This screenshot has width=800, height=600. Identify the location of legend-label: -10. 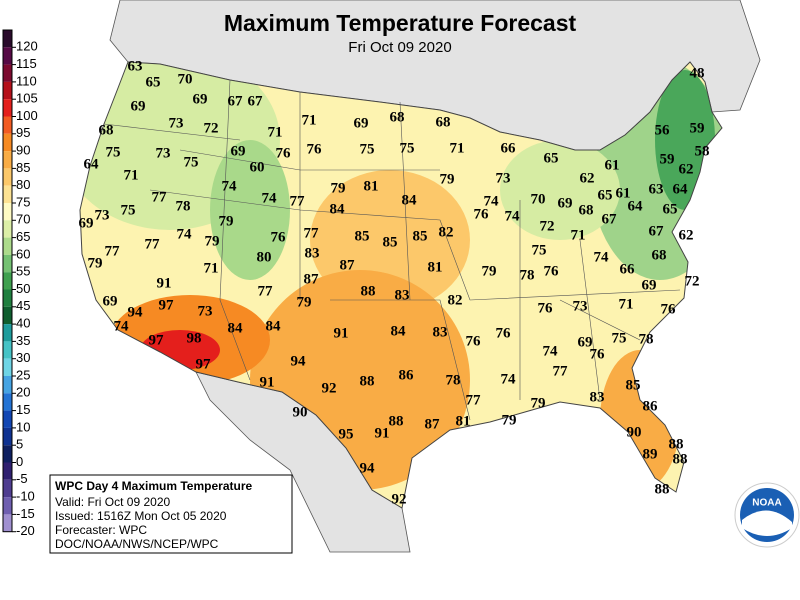
(25, 496).